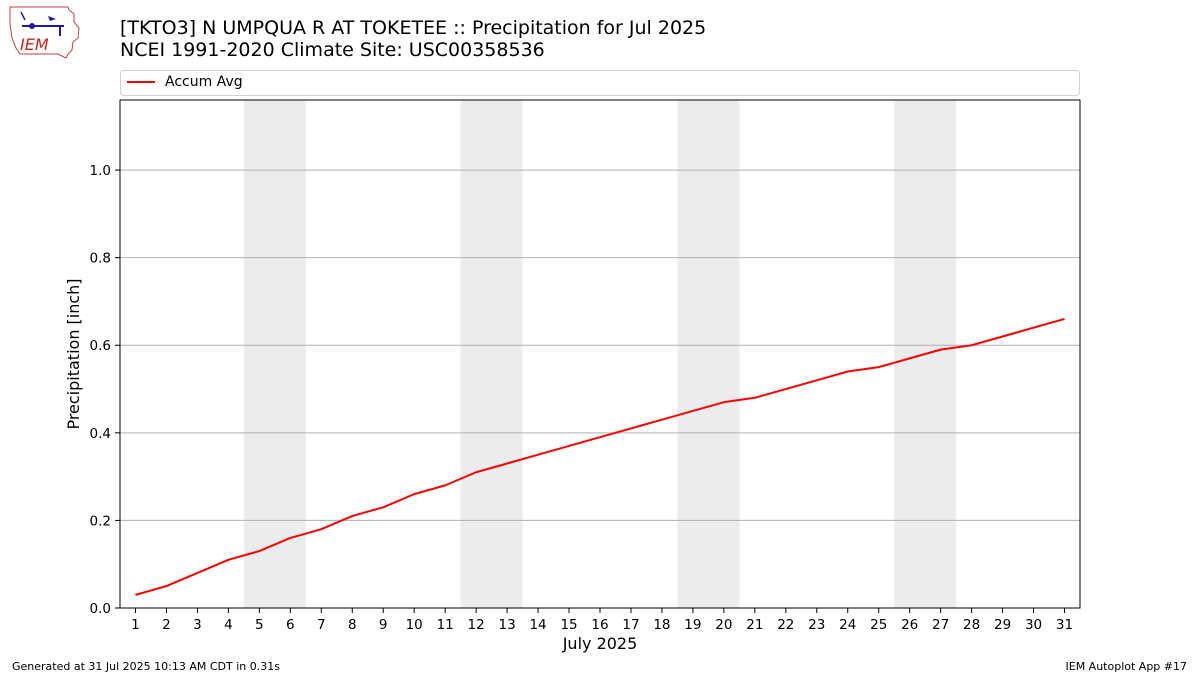 The width and height of the screenshot is (1200, 675). I want to click on x-tick-label: 9, so click(383, 625).